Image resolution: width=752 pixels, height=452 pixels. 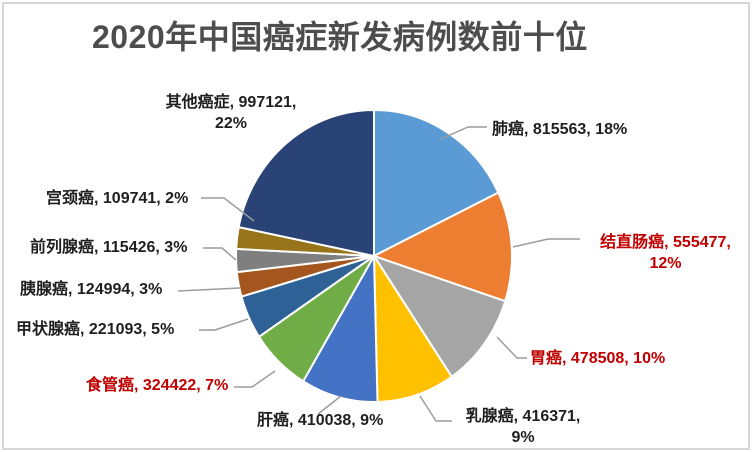 I want to click on leader-line-colorectal-cancer, so click(x=546, y=243).